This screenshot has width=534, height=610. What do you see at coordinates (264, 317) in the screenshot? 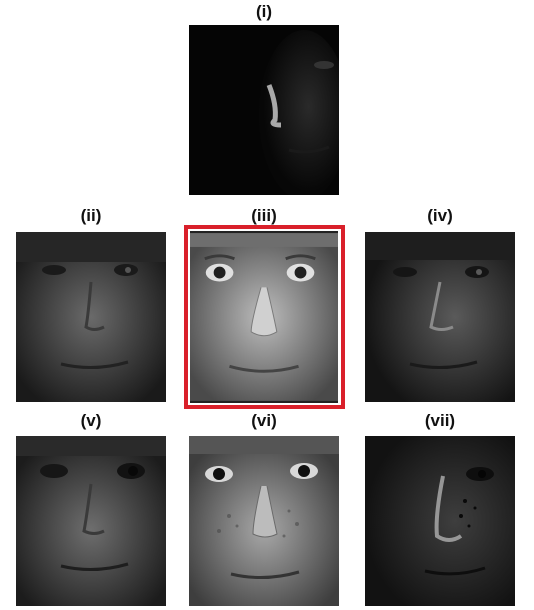
I see `face-image-iii` at bounding box center [264, 317].